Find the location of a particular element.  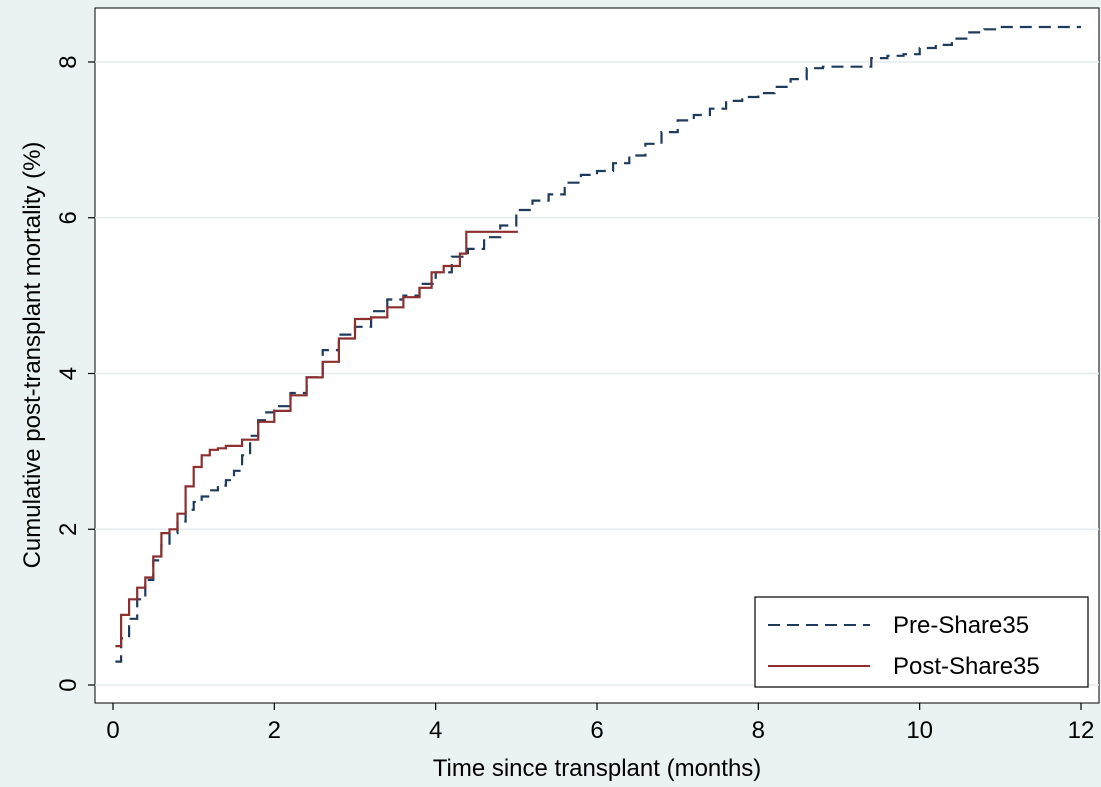

x-tick-label: 0 is located at coordinates (112, 730).